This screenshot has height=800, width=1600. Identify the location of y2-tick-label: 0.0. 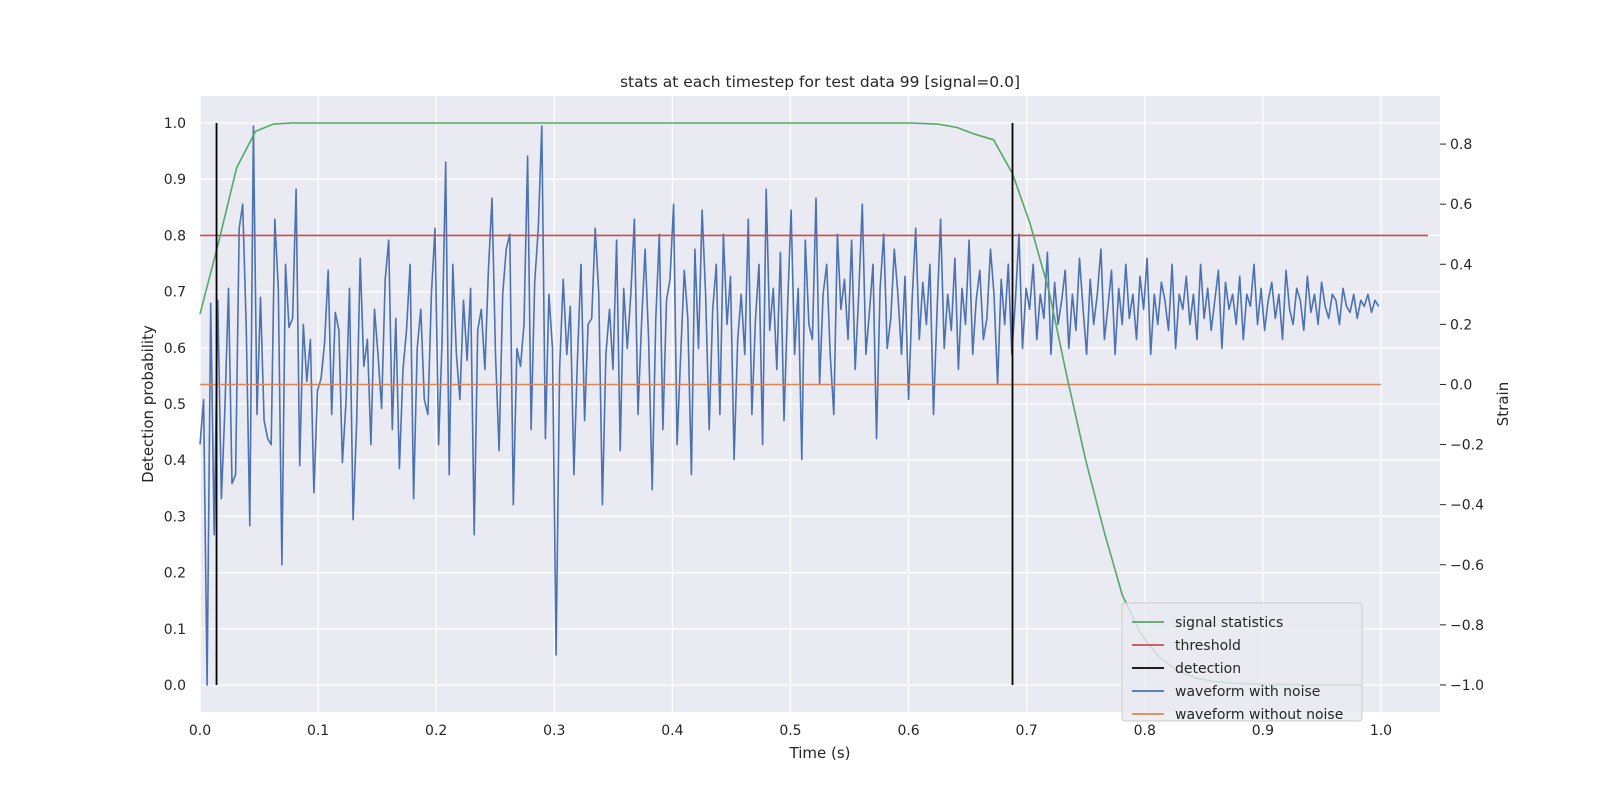
(1461, 385).